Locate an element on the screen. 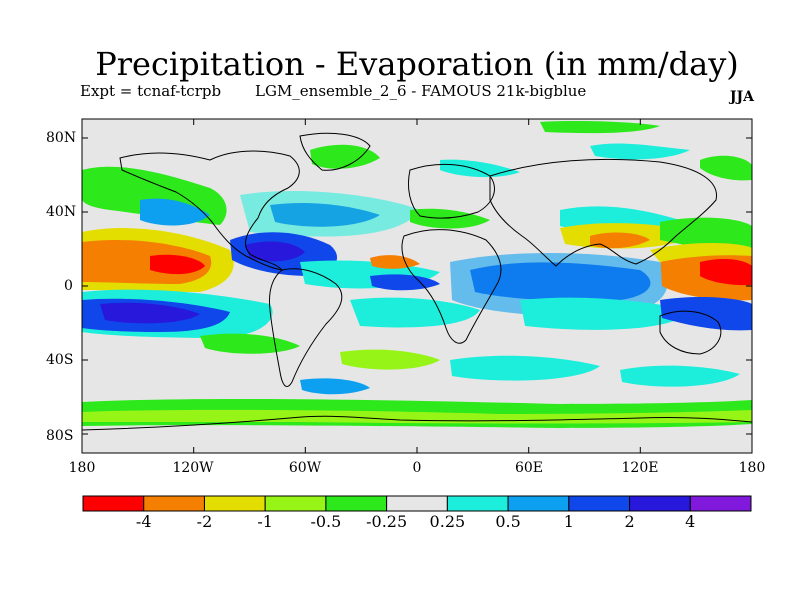 This screenshot has width=800, height=600. coast-europe is located at coordinates (451, 191).